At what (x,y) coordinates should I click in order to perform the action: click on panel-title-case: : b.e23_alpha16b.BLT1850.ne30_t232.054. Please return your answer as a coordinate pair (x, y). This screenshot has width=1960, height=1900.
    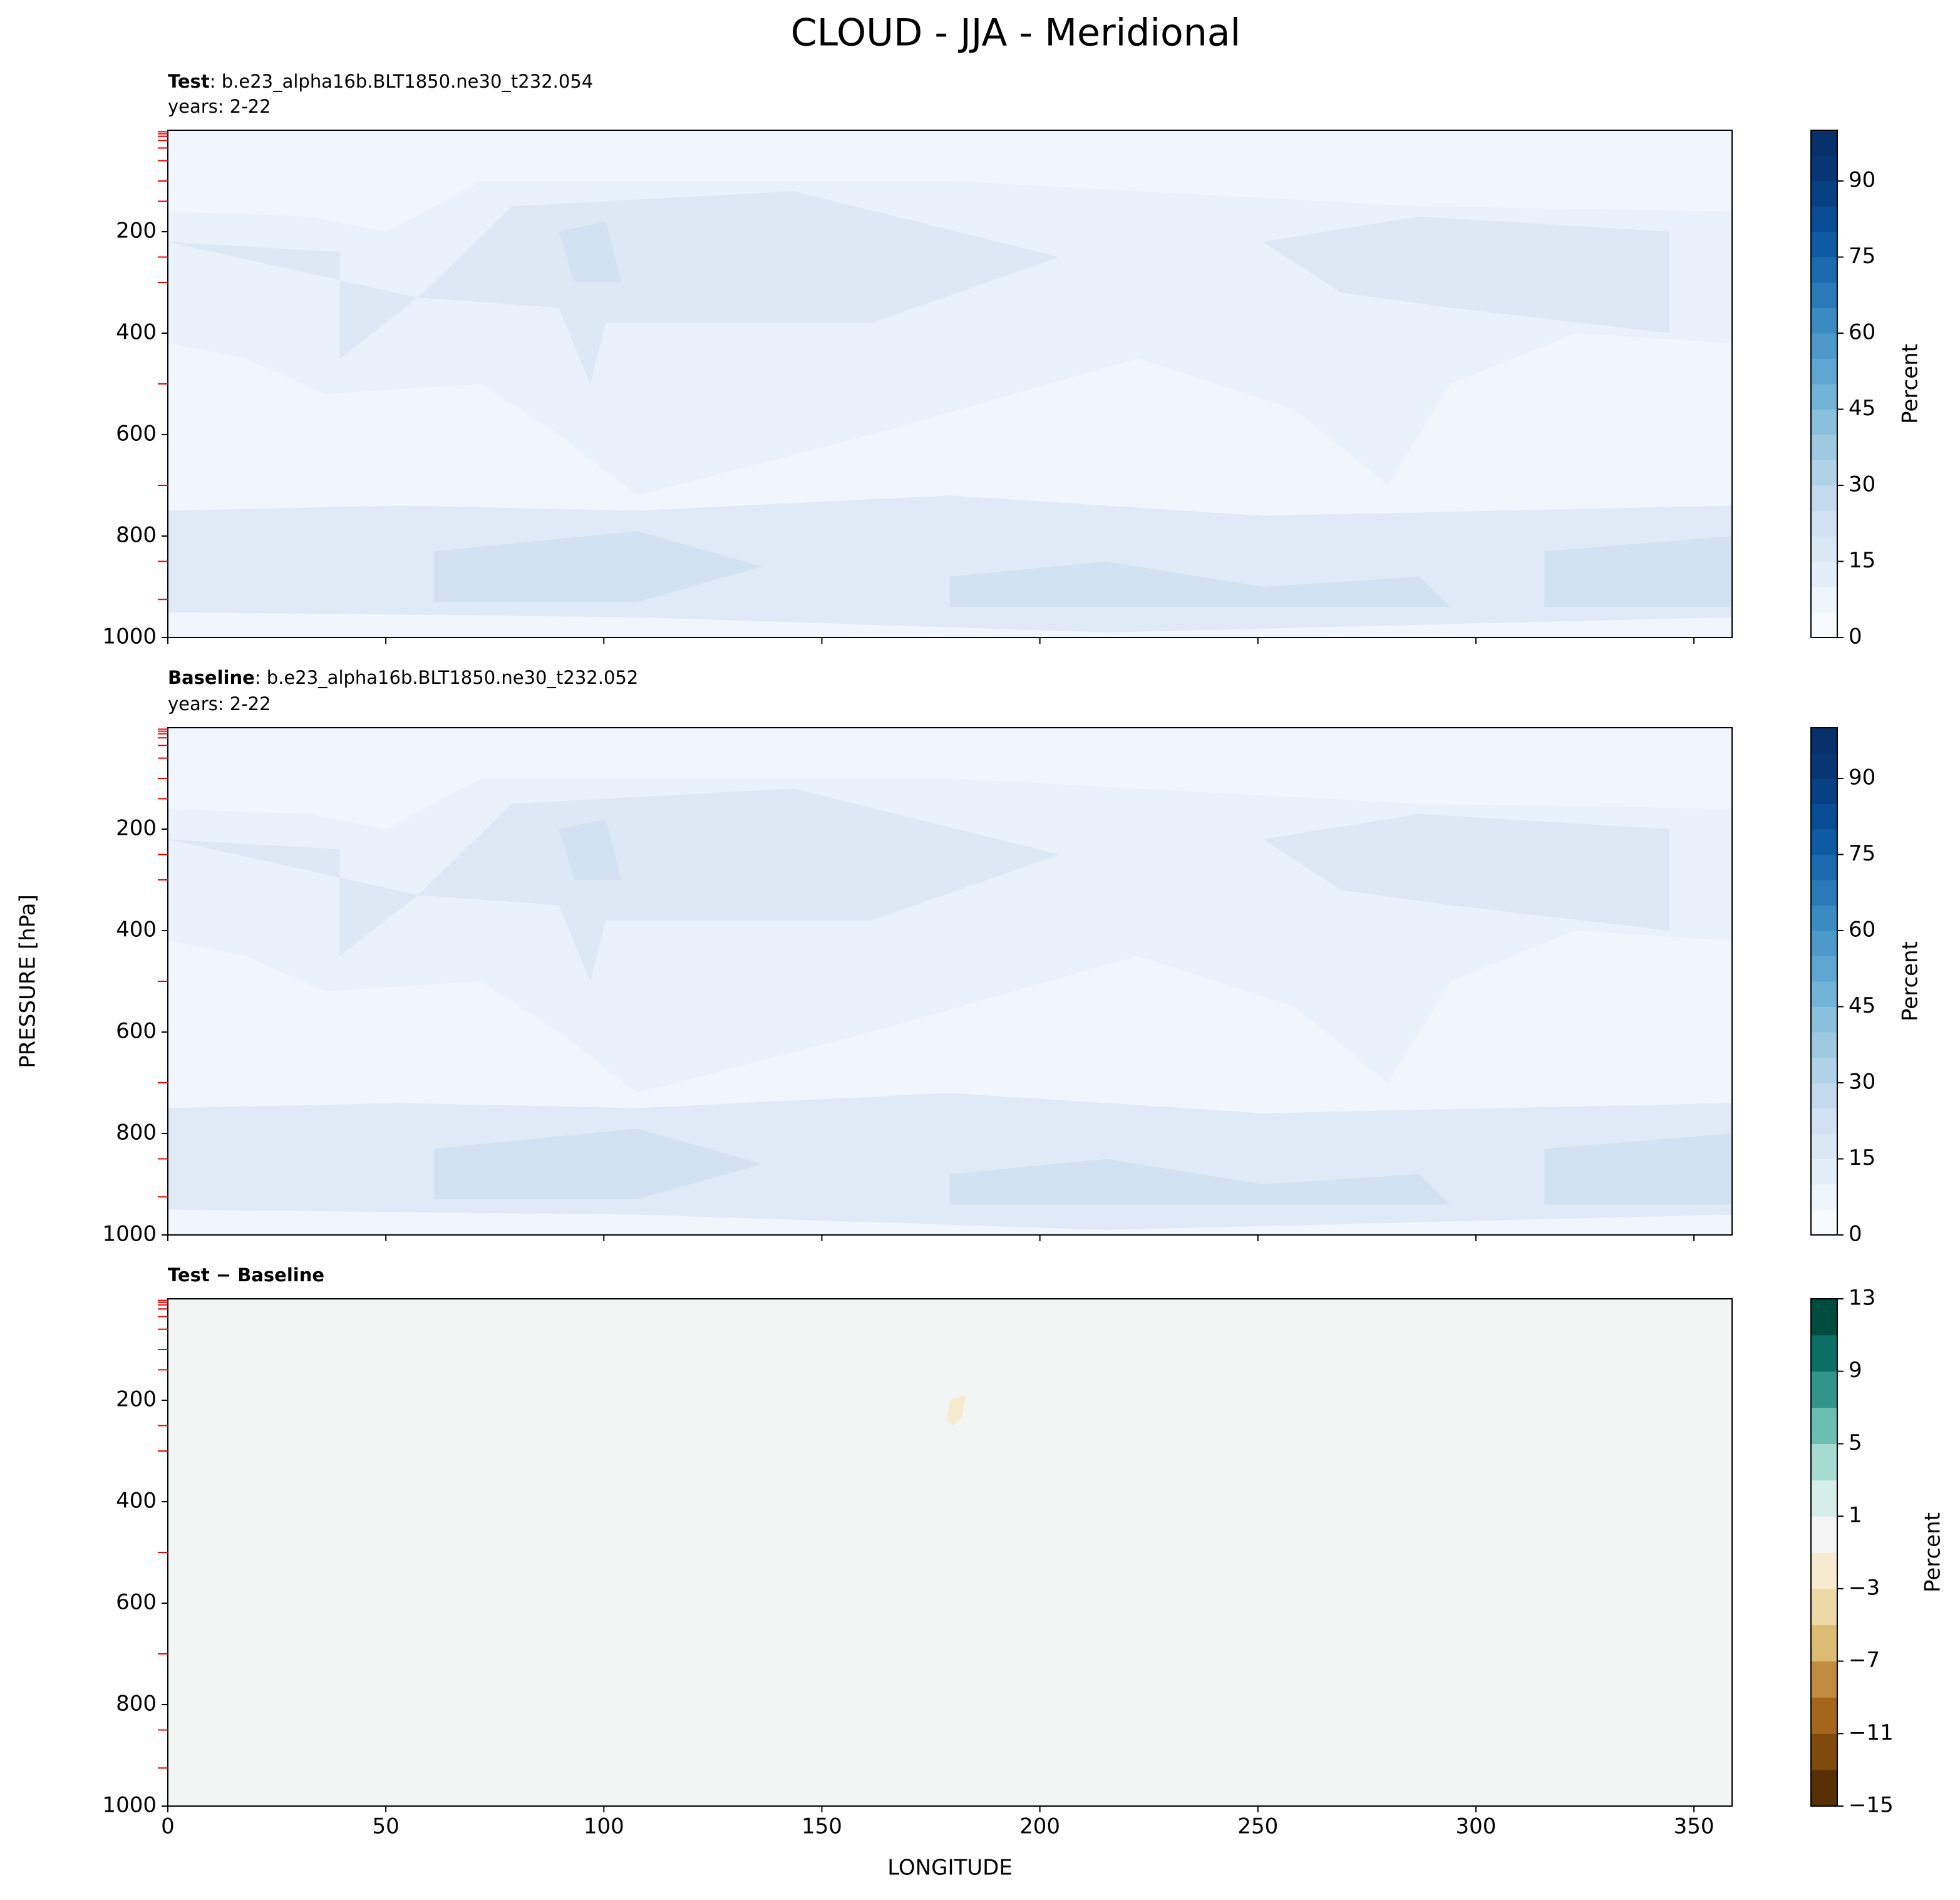
    Looking at the image, I should click on (401, 81).